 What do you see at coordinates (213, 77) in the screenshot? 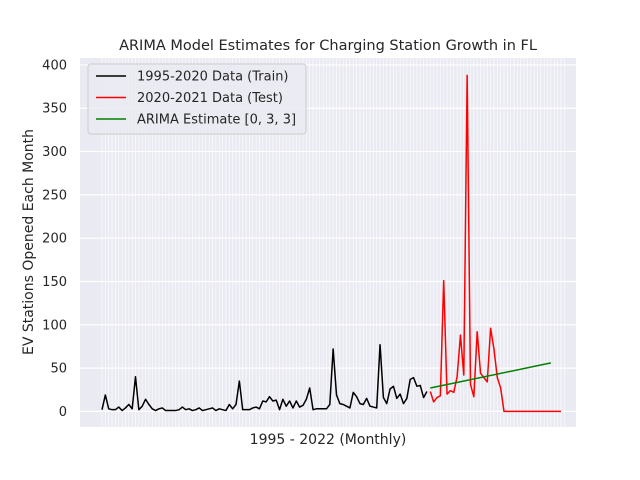
I see `legend-entry-train-label: 1995-2020 Data (Train)` at bounding box center [213, 77].